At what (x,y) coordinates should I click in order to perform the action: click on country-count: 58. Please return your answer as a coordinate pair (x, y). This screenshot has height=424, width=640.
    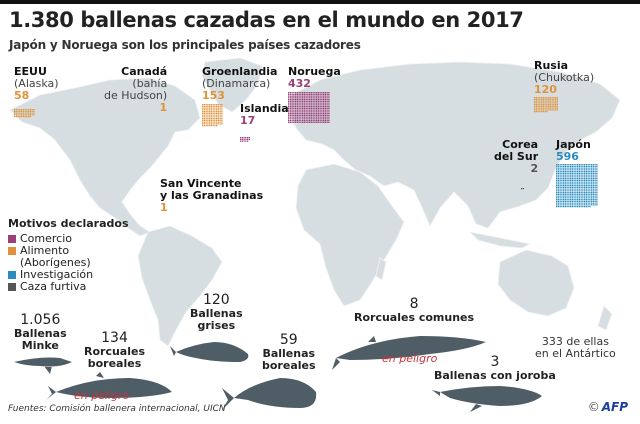
    Looking at the image, I should click on (22, 95).